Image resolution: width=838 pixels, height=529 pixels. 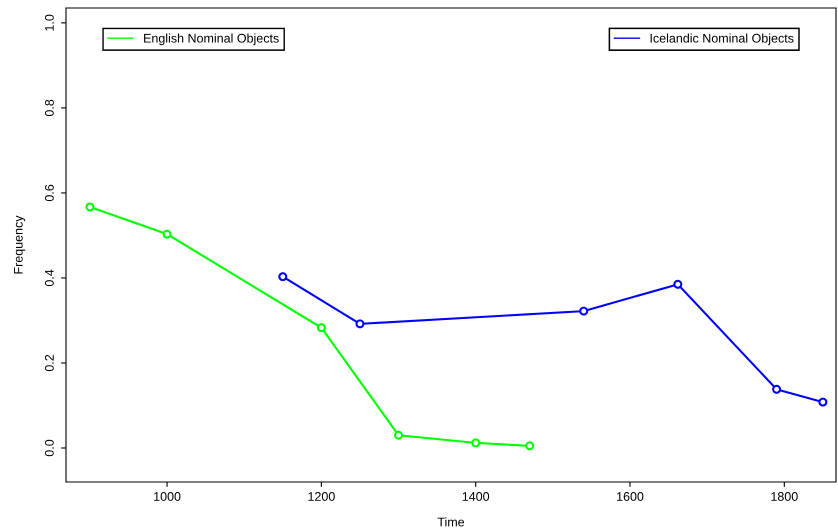 What do you see at coordinates (49, 363) in the screenshot?
I see `y-tick-label: 0.2` at bounding box center [49, 363].